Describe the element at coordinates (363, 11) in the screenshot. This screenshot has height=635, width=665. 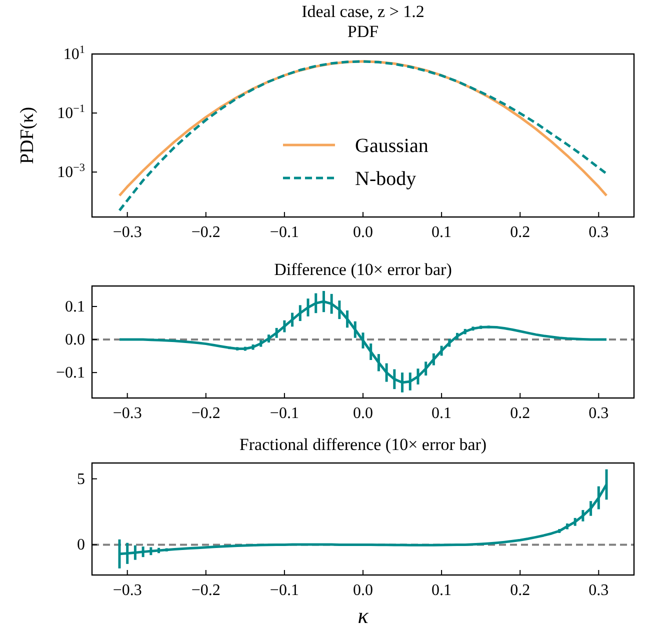
I see `chart-title: Ideal case, z > 1.2` at that location.